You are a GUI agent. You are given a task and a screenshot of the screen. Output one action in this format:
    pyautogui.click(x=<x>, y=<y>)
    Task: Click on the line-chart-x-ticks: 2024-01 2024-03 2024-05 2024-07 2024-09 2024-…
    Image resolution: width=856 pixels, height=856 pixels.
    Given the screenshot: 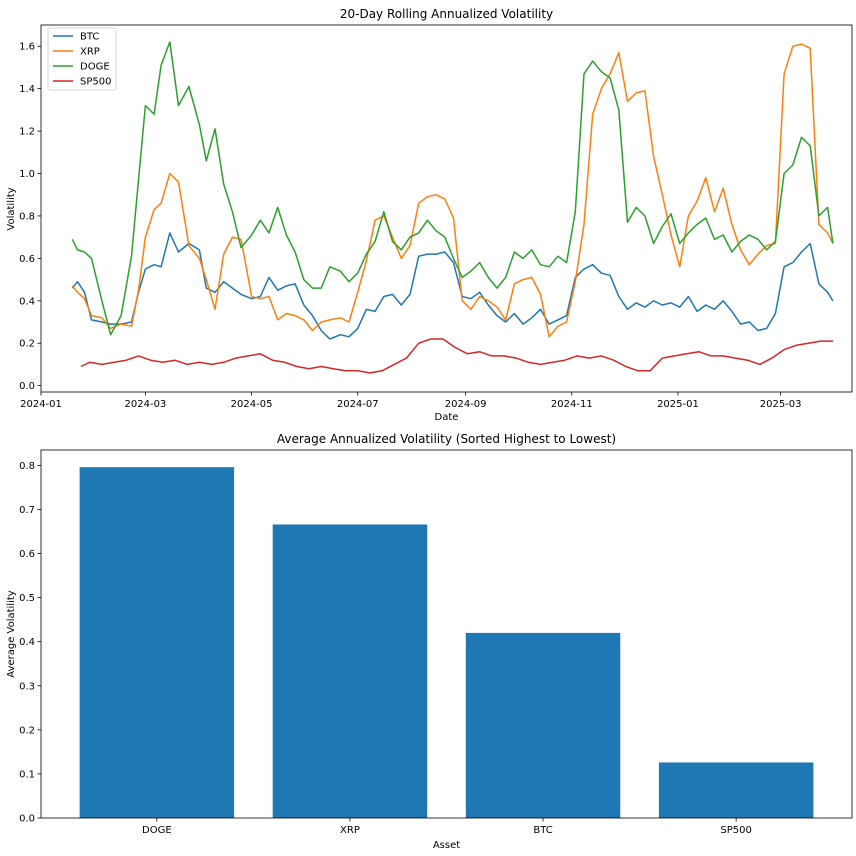 What is the action you would take?
    pyautogui.click(x=411, y=401)
    